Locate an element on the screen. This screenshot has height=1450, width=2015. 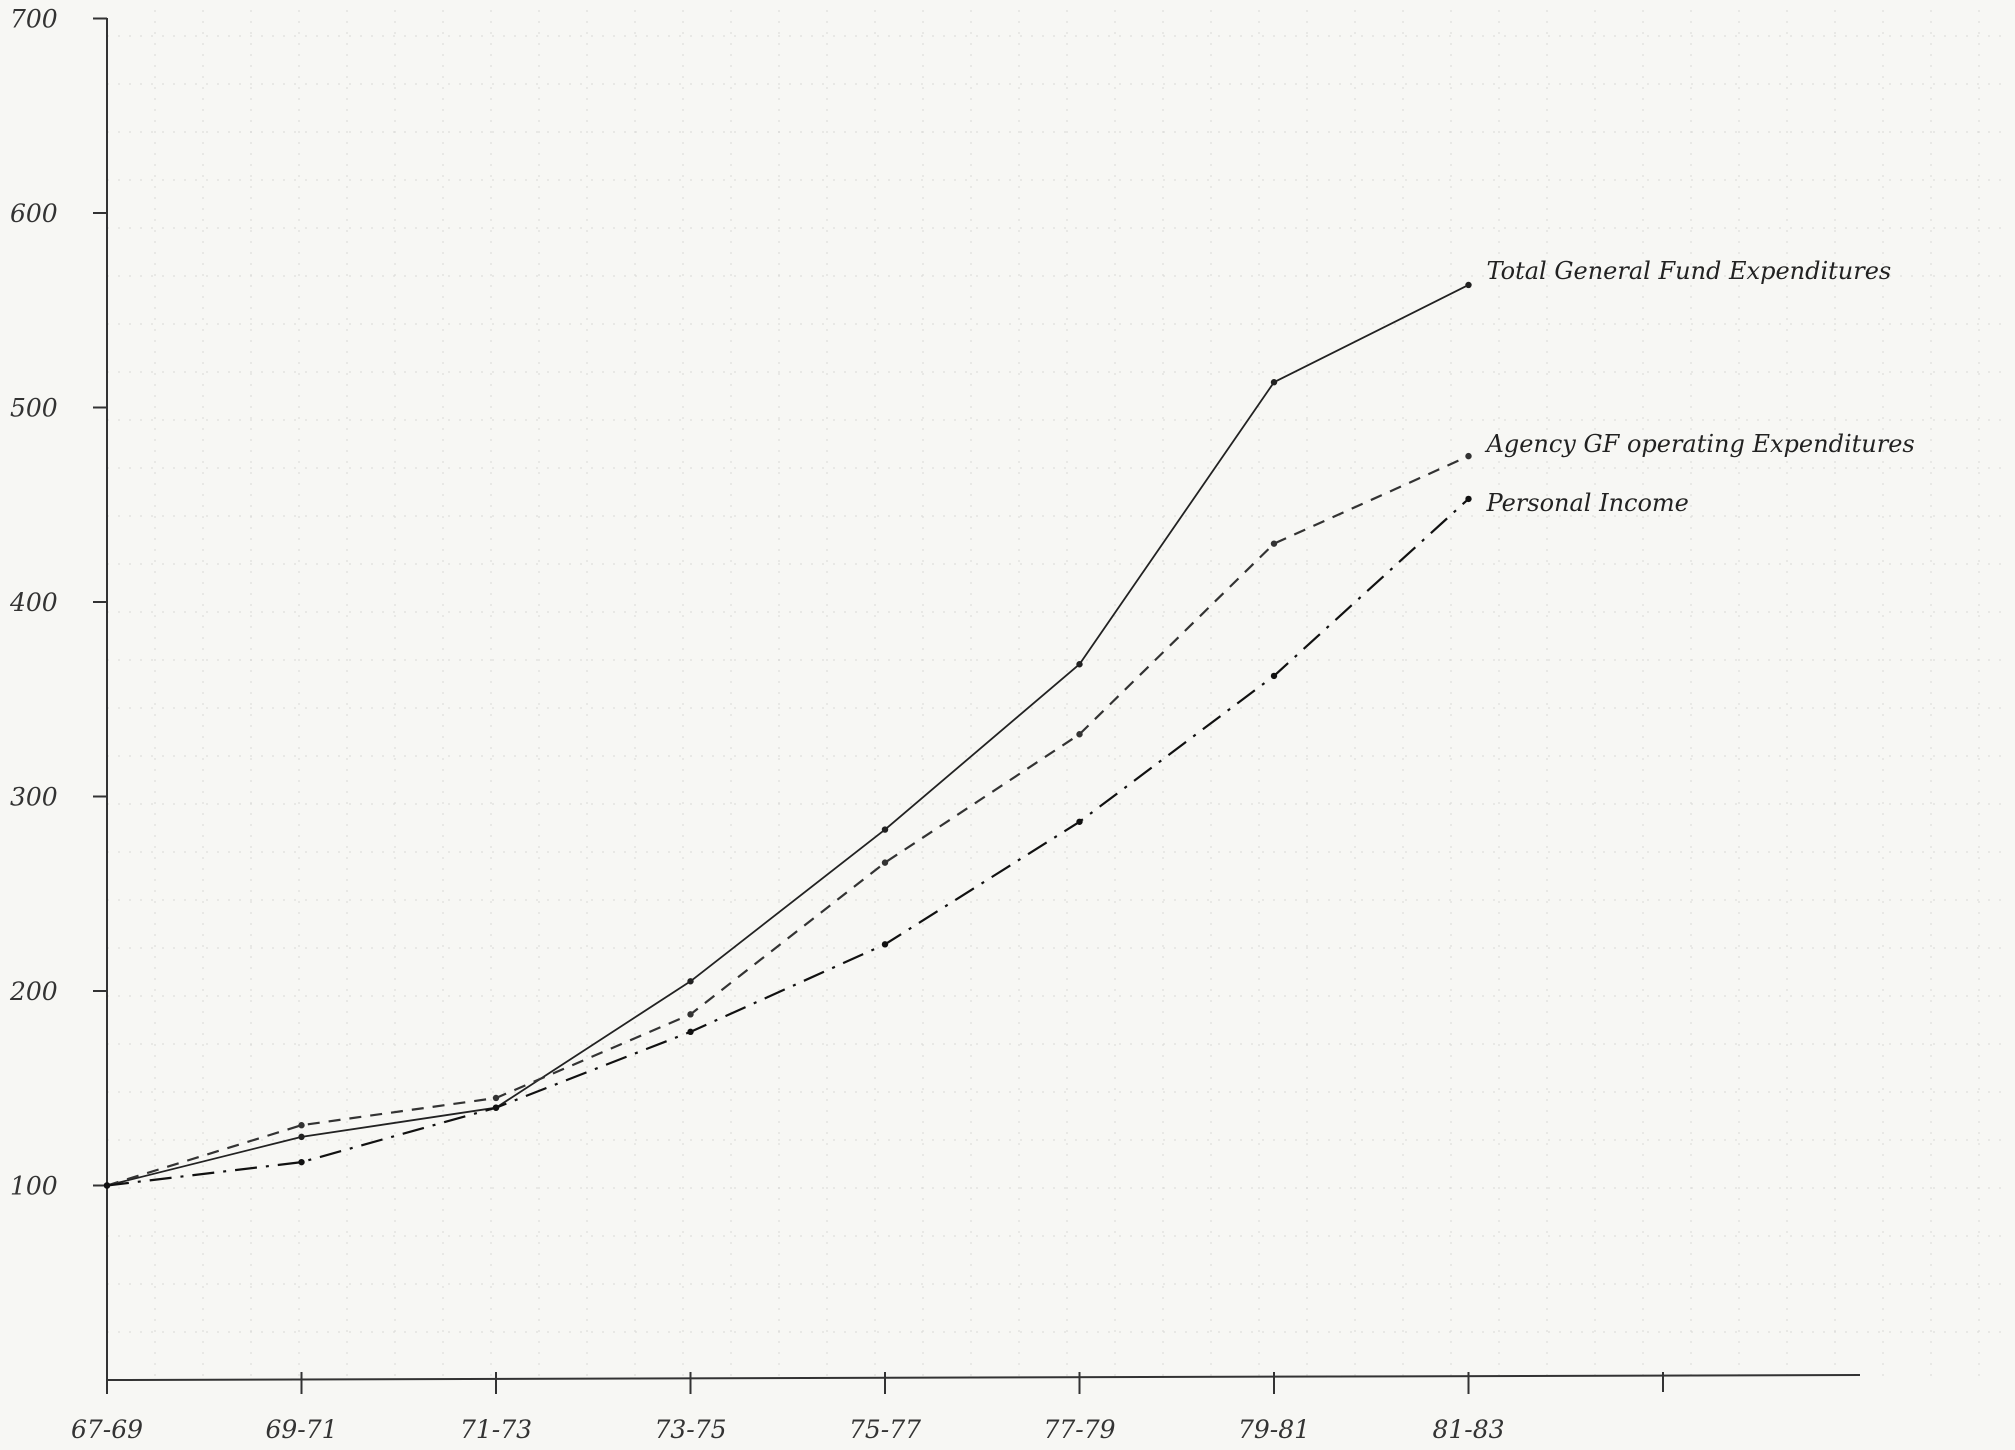
y-tick-label: 300 is located at coordinates (34, 797).